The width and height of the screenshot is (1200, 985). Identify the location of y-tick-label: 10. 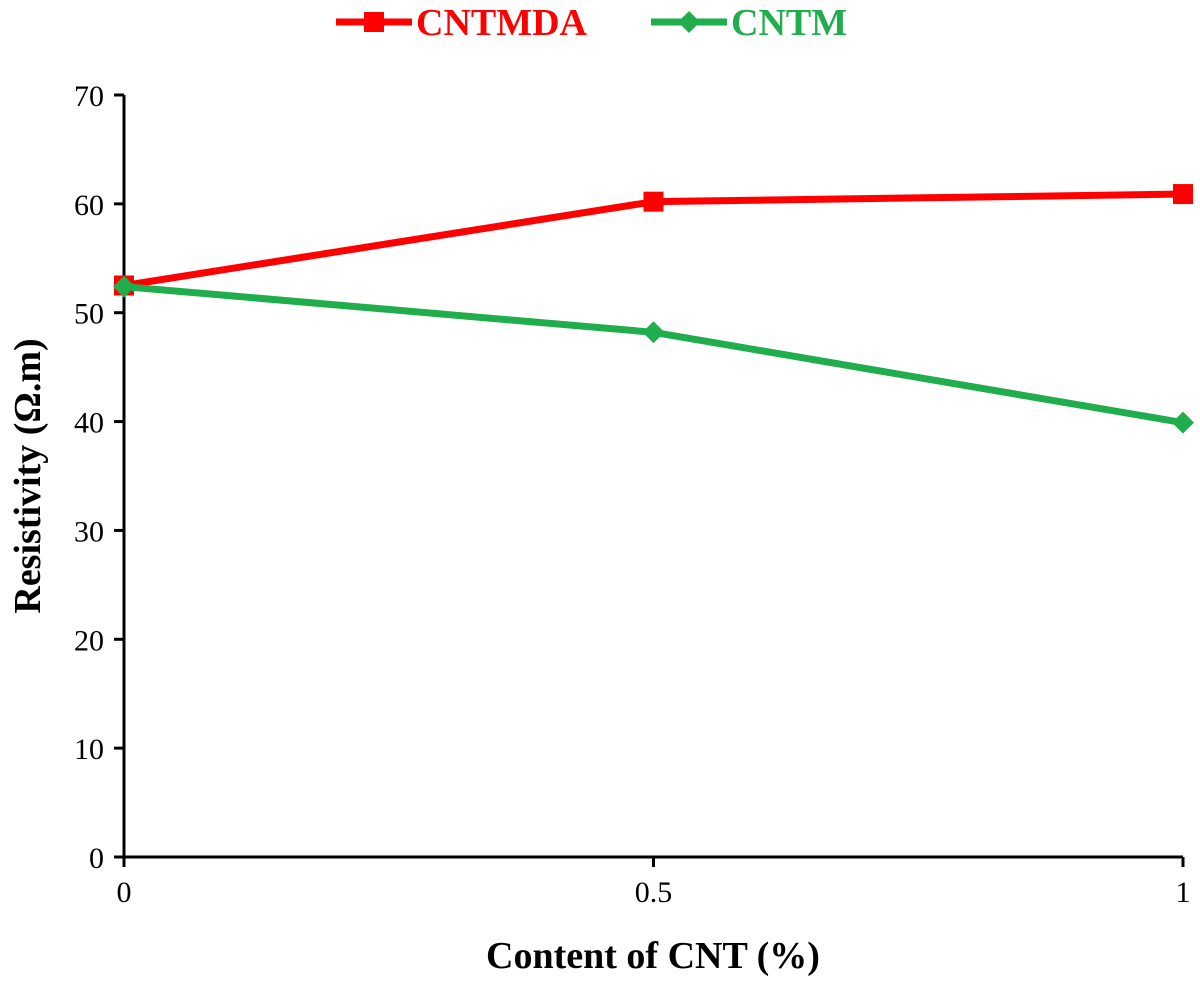
(89, 749).